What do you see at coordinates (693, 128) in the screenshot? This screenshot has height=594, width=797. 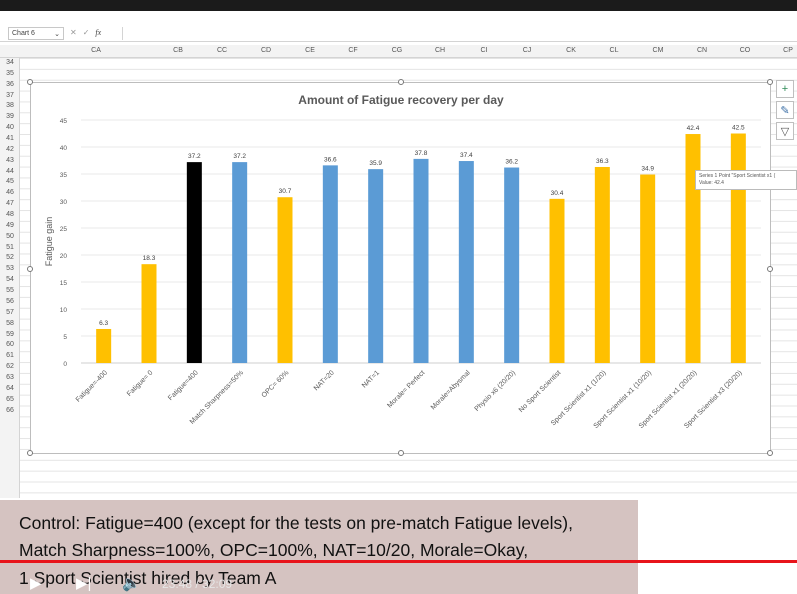 I see `data-label: 42.4` at bounding box center [693, 128].